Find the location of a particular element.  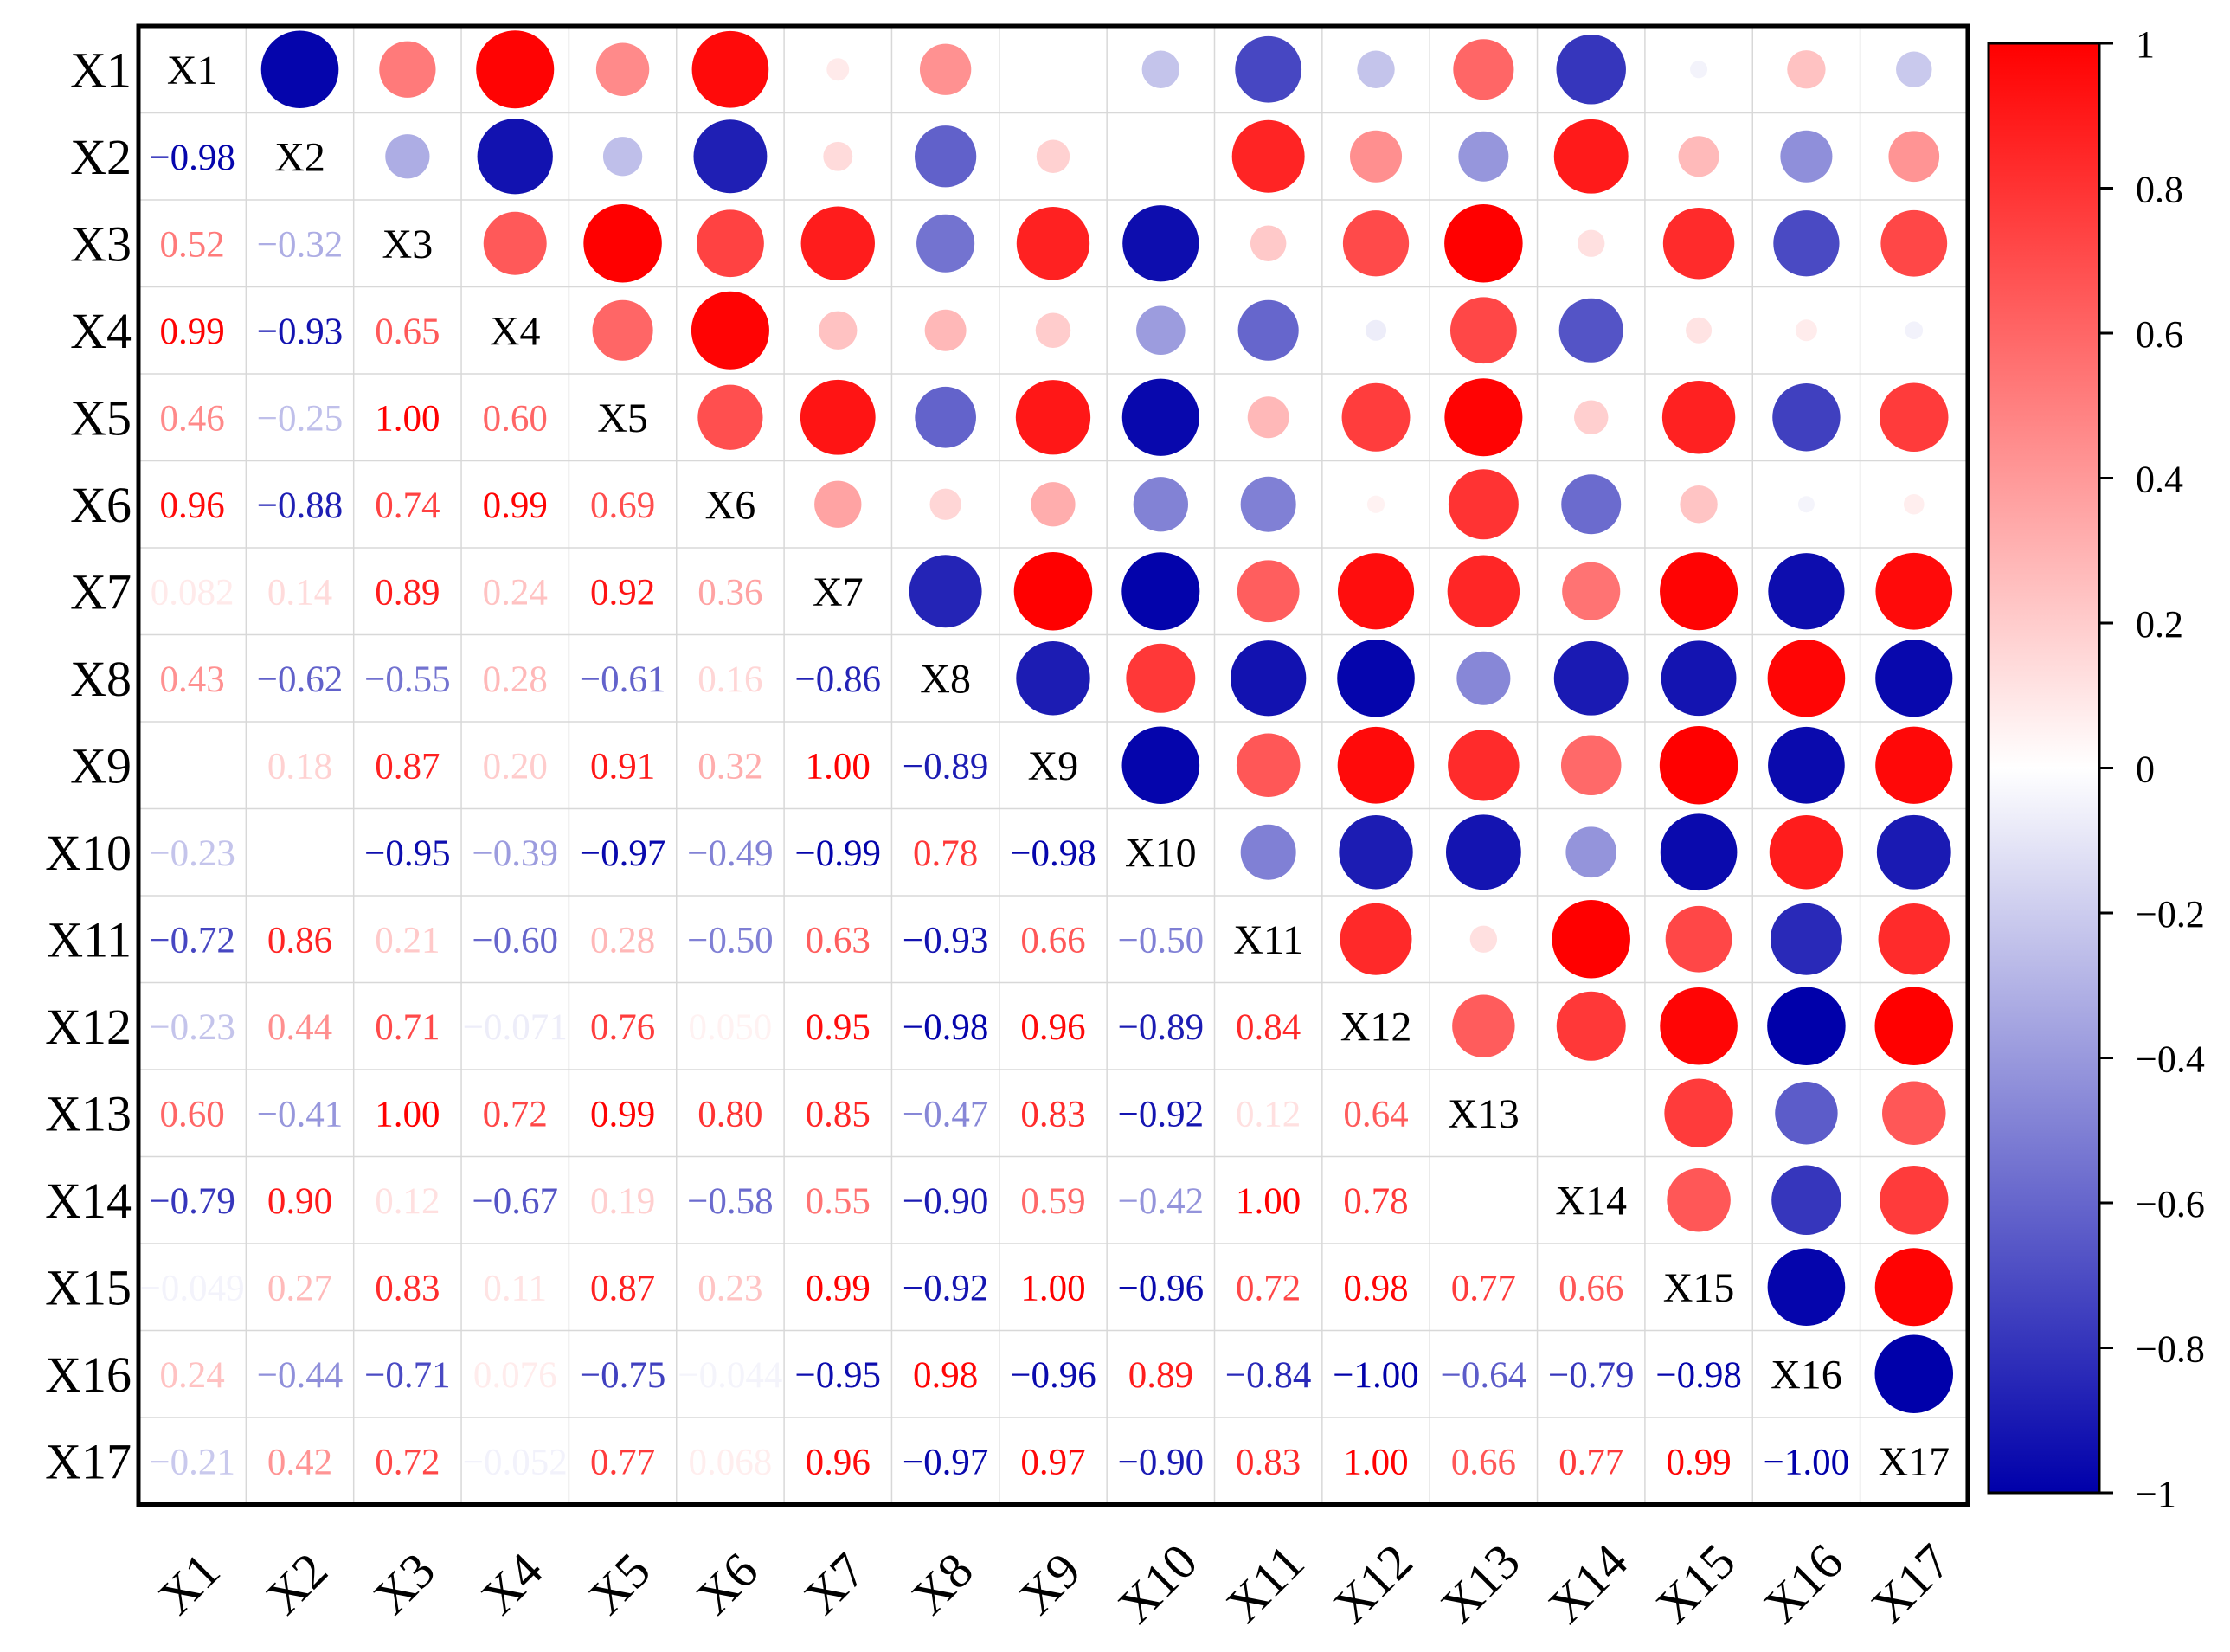

correlation-value: 0.12 is located at coordinates (1268, 1114).